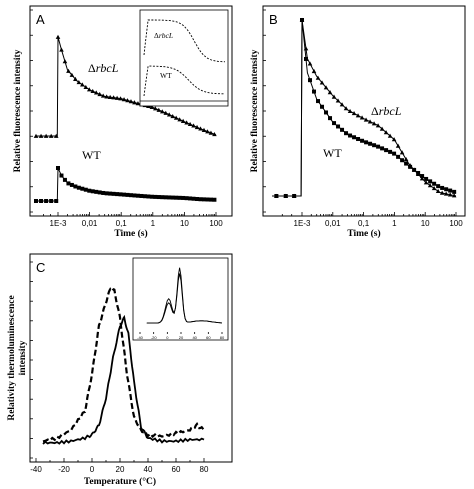  Describe the element at coordinates (120, 469) in the screenshot. I see `x-tick-label: 20` at that location.